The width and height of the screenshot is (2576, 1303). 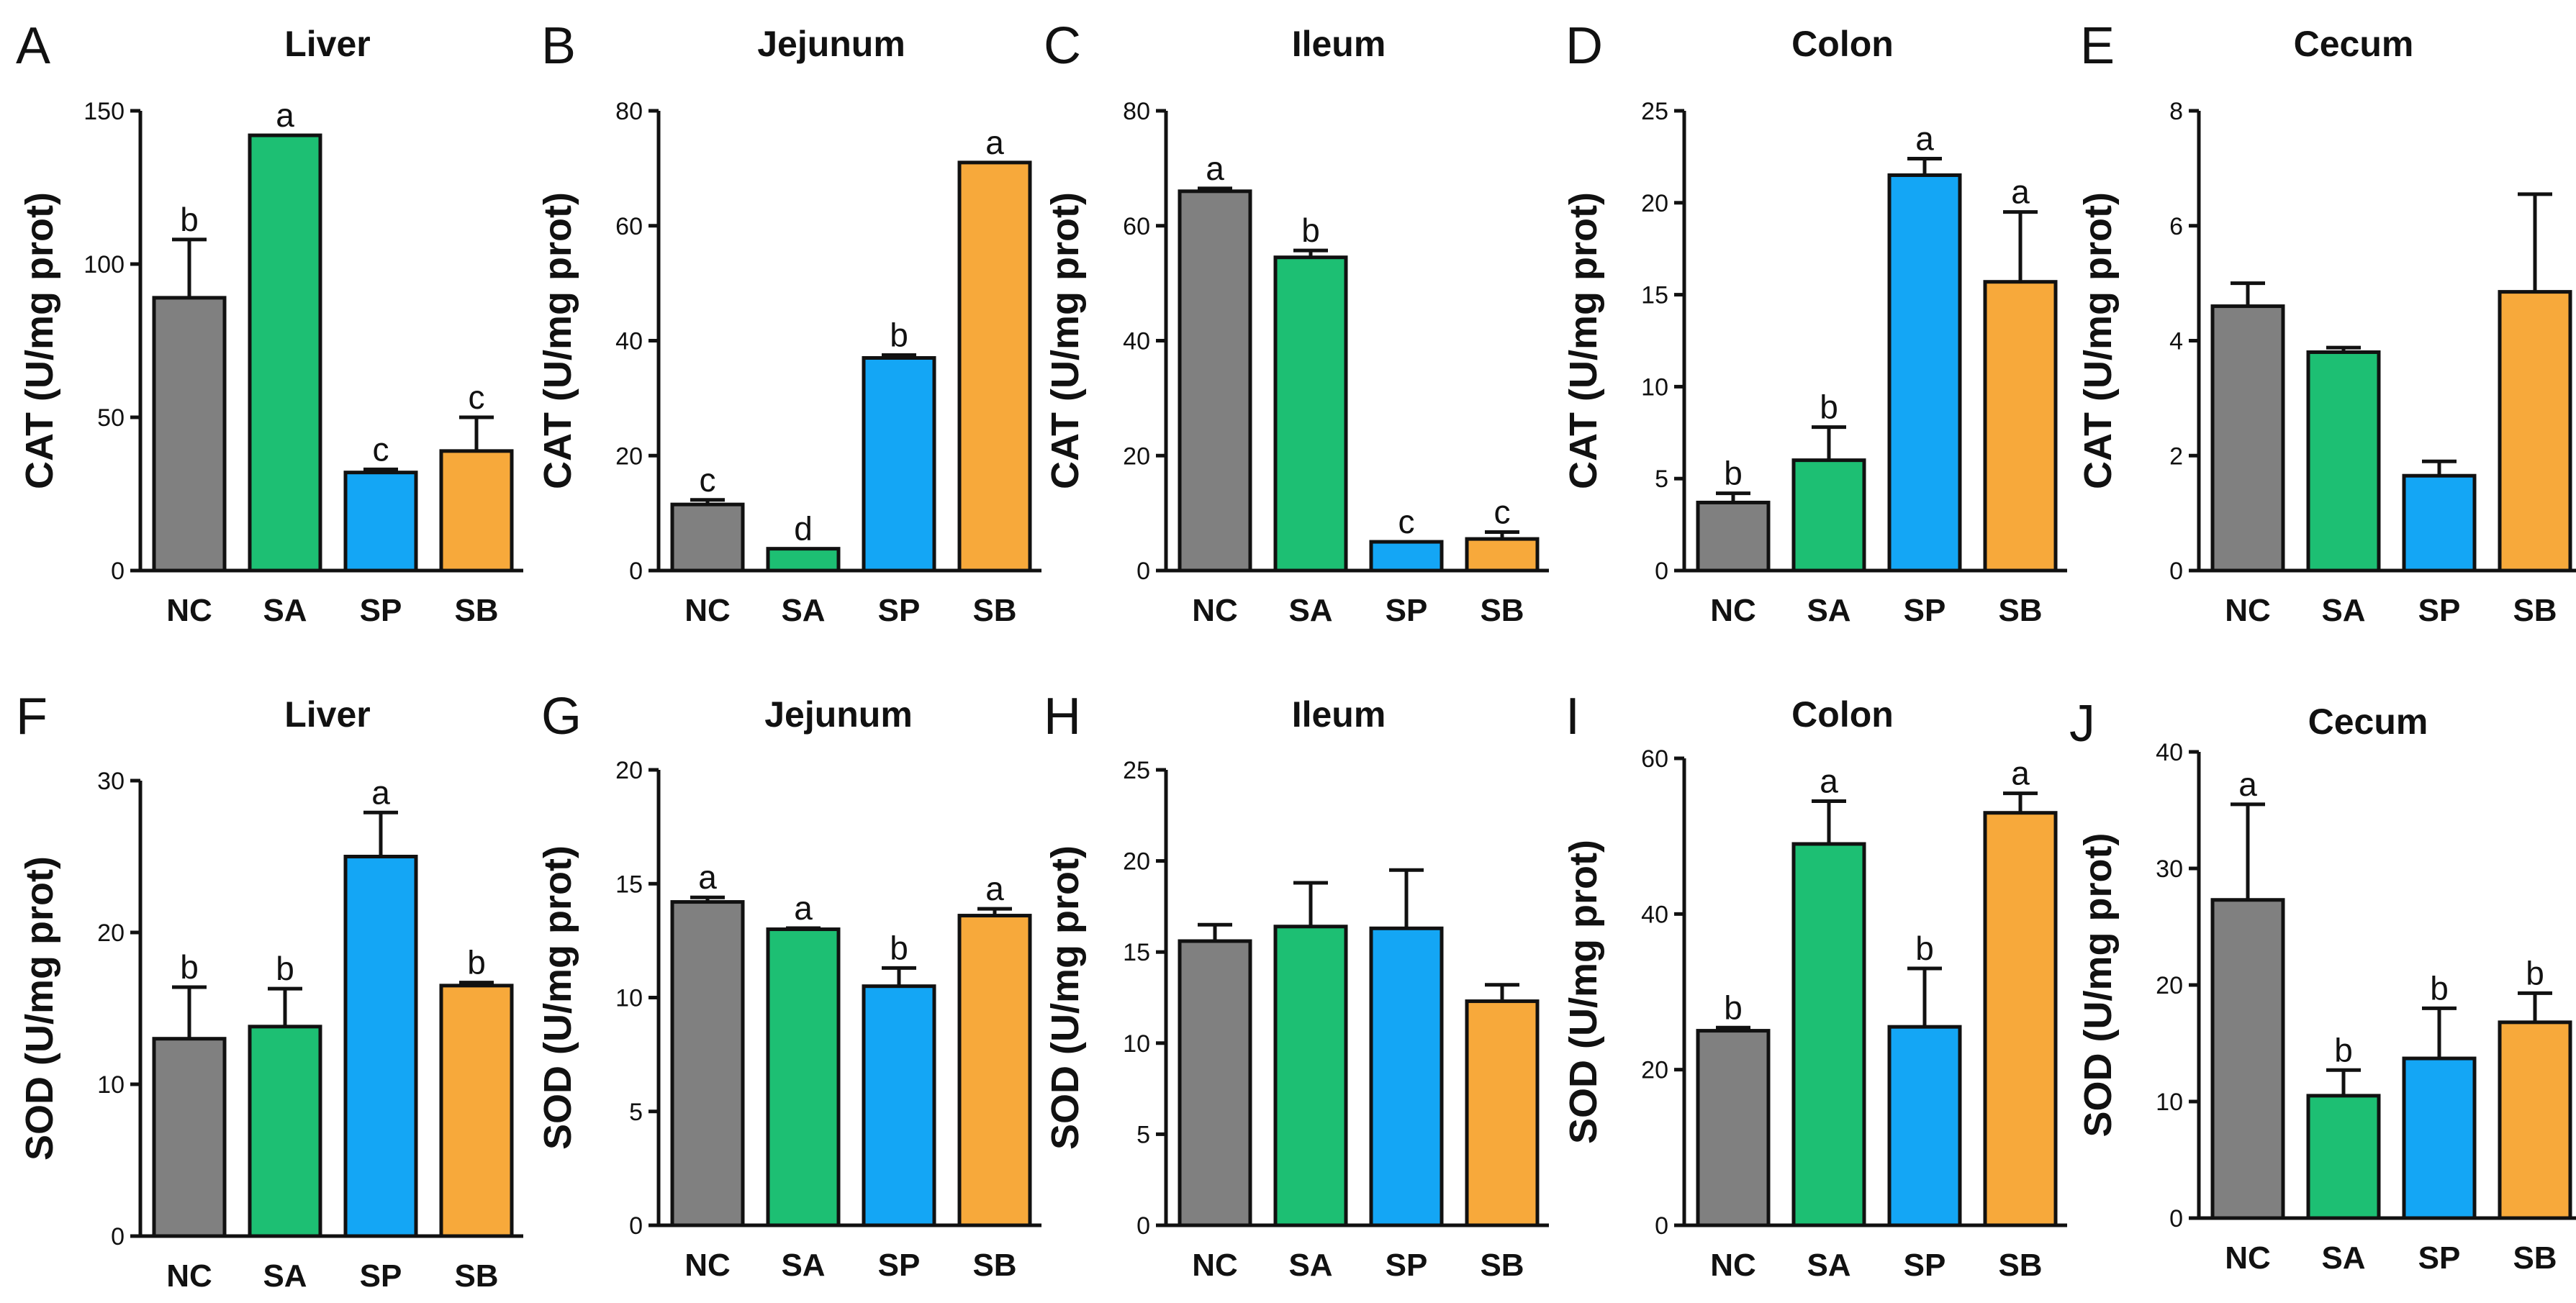 I want to click on panel-h-errorbar-sa, so click(x=1310, y=904).